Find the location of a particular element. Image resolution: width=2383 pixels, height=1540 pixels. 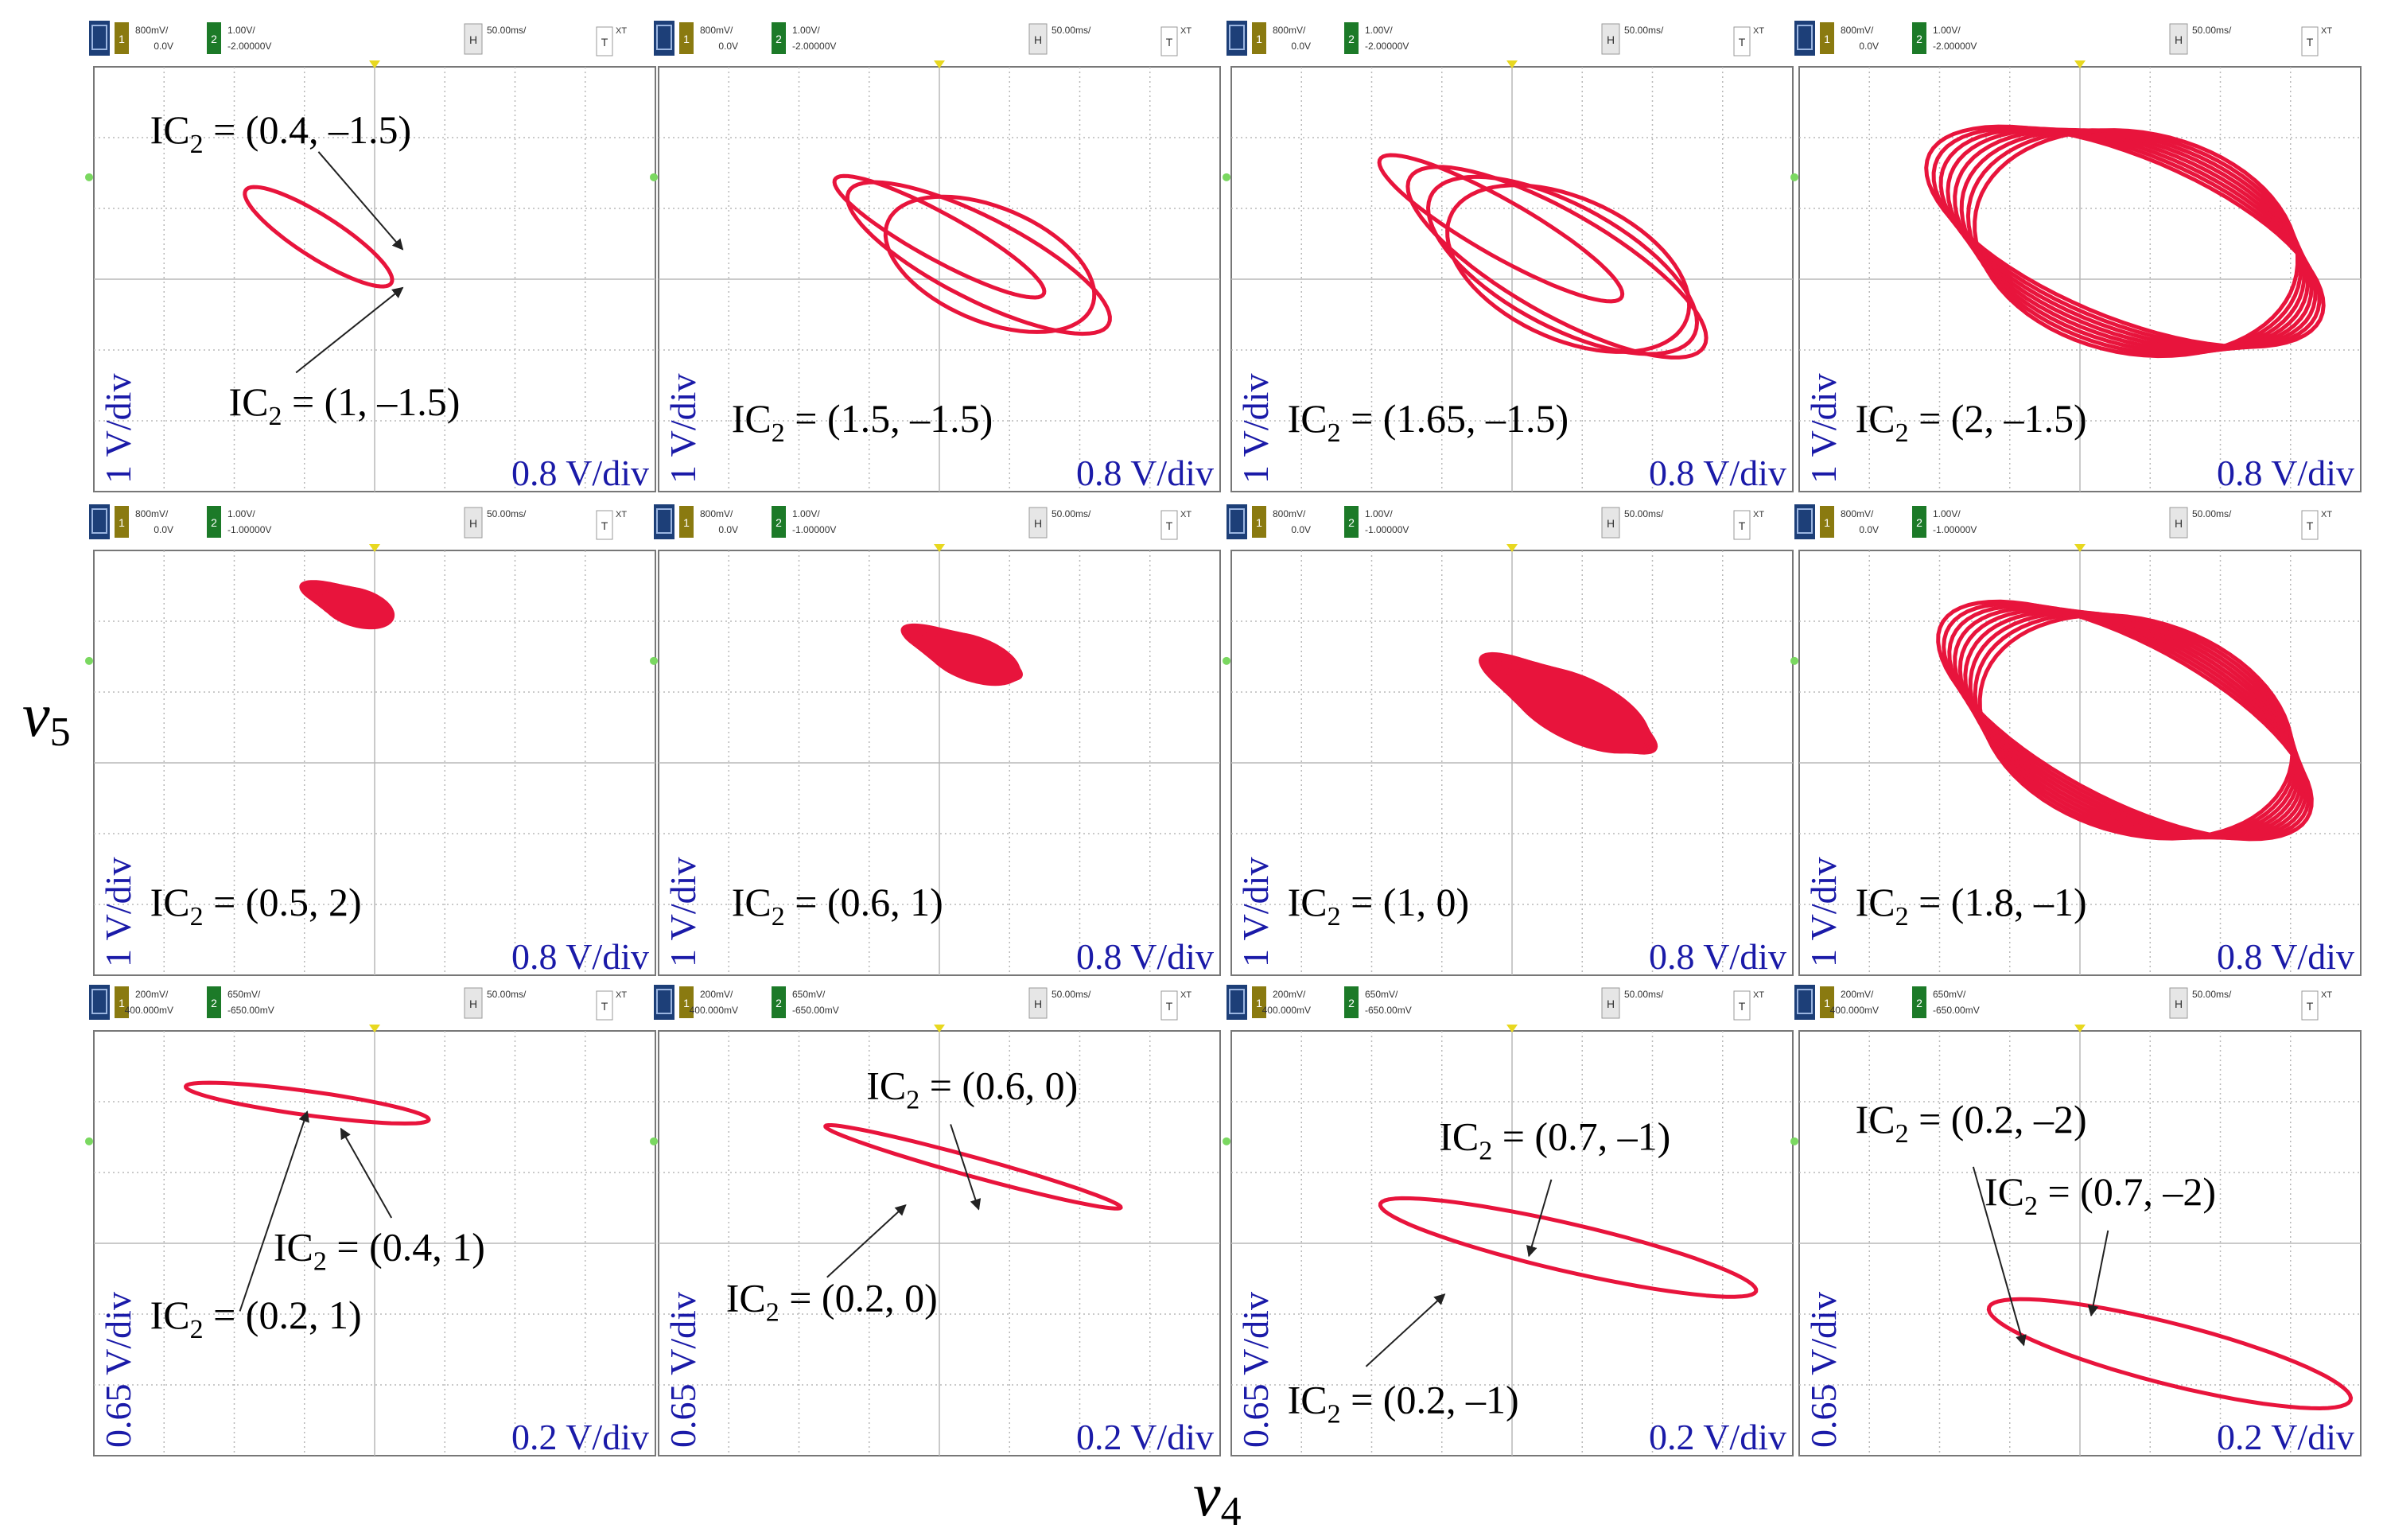

ic-annotation: IC2 = (0.7, –1) is located at coordinates (1554, 1140).